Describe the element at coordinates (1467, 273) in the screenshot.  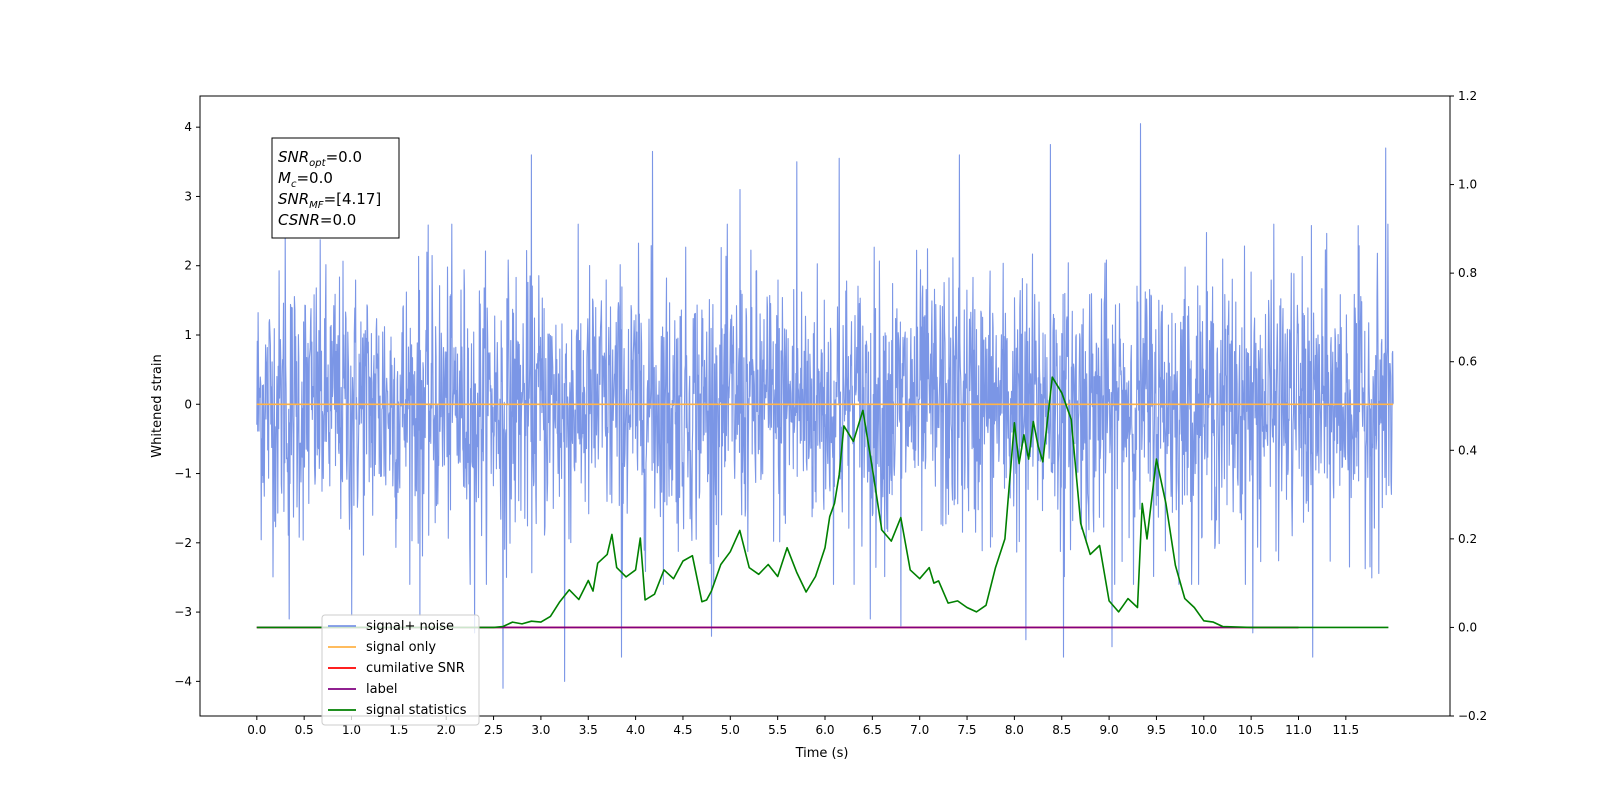
I see `y2-tick-label: 0.8` at that location.